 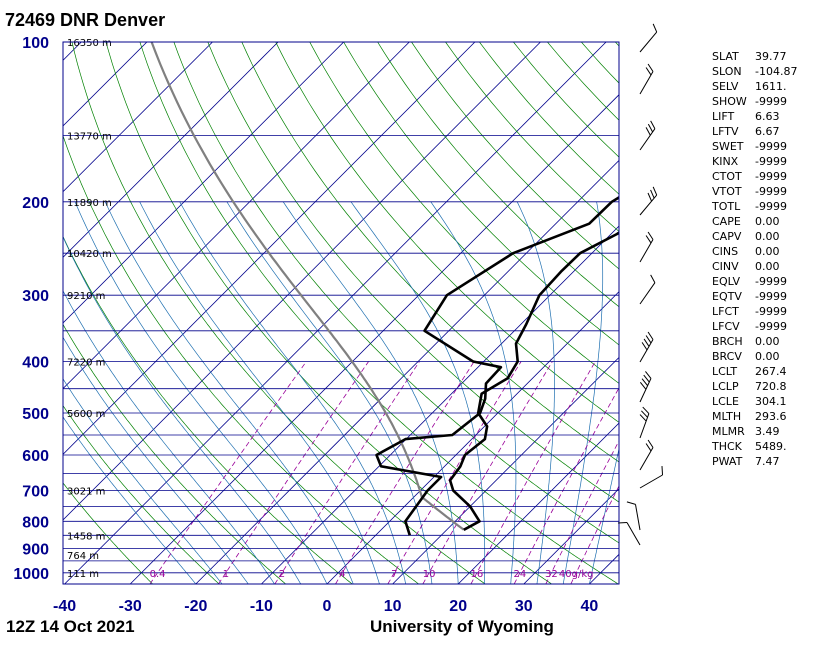 I want to click on index-key: KINX, so click(x=725, y=161).